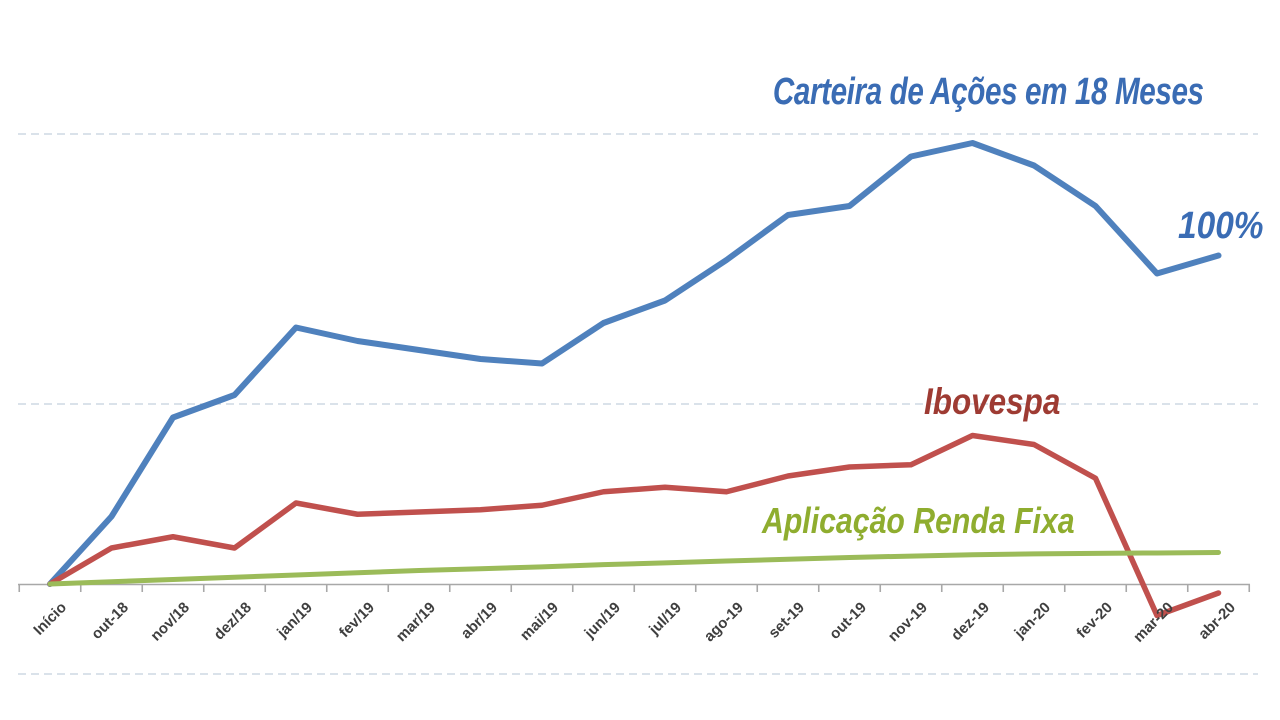 The height and width of the screenshot is (720, 1280). Describe the element at coordinates (1221, 226) in the screenshot. I see `portfolio-return-label: 100%` at that location.